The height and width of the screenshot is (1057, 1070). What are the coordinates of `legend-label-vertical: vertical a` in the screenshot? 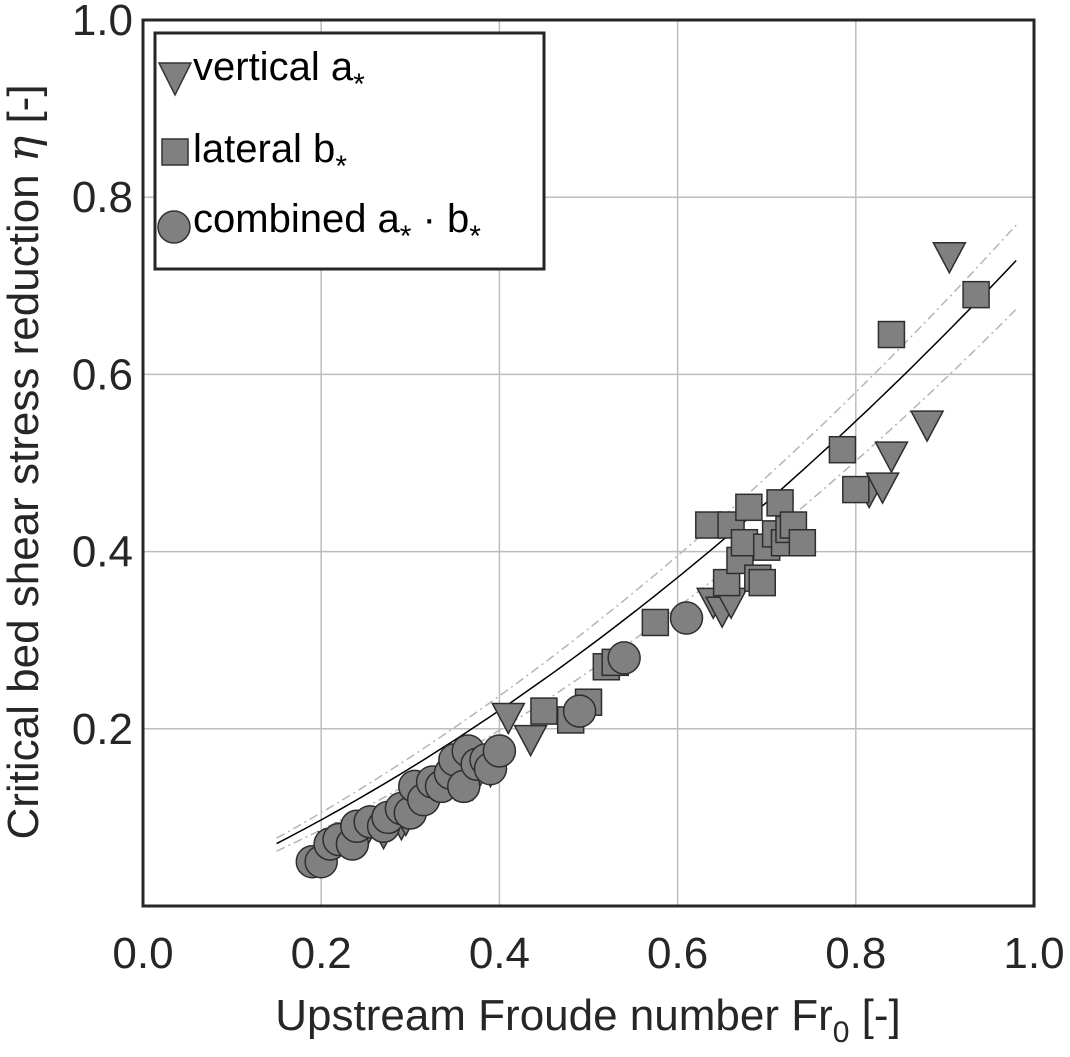 It's located at (273, 67).